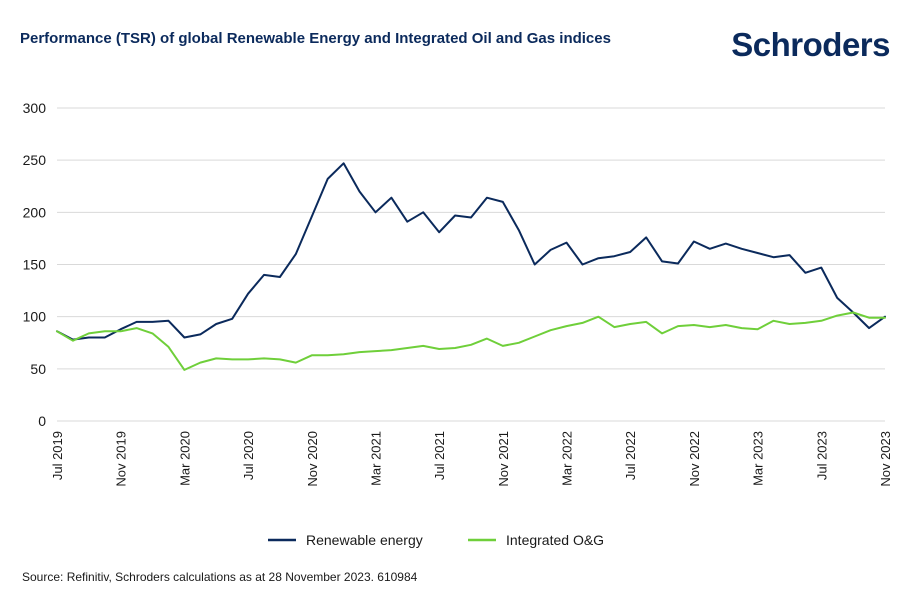 The height and width of the screenshot is (592, 900). Describe the element at coordinates (885, 459) in the screenshot. I see `x-tick-label: Nov 2023` at that location.